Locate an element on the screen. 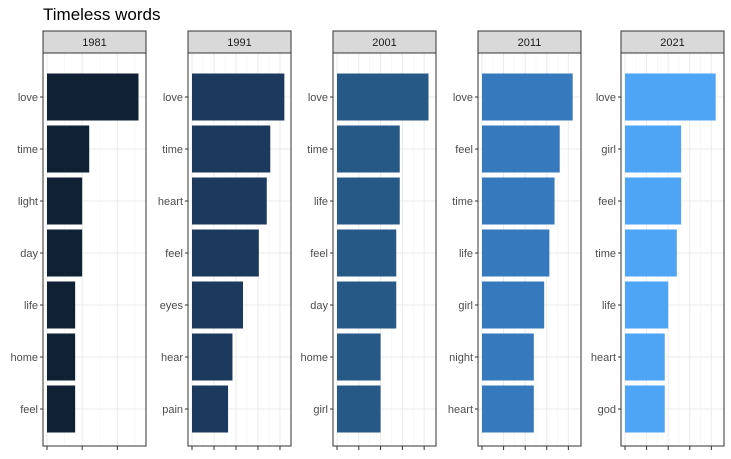  bar-1991-pain is located at coordinates (210, 409).